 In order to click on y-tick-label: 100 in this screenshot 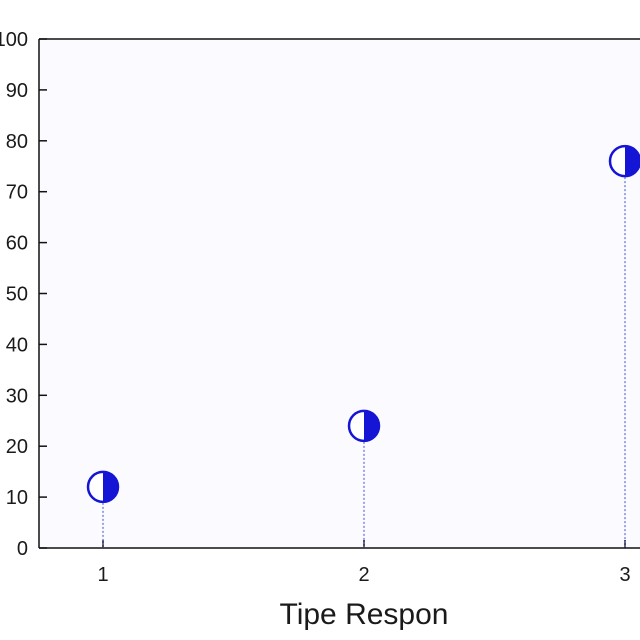, I will do `click(14, 40)`.